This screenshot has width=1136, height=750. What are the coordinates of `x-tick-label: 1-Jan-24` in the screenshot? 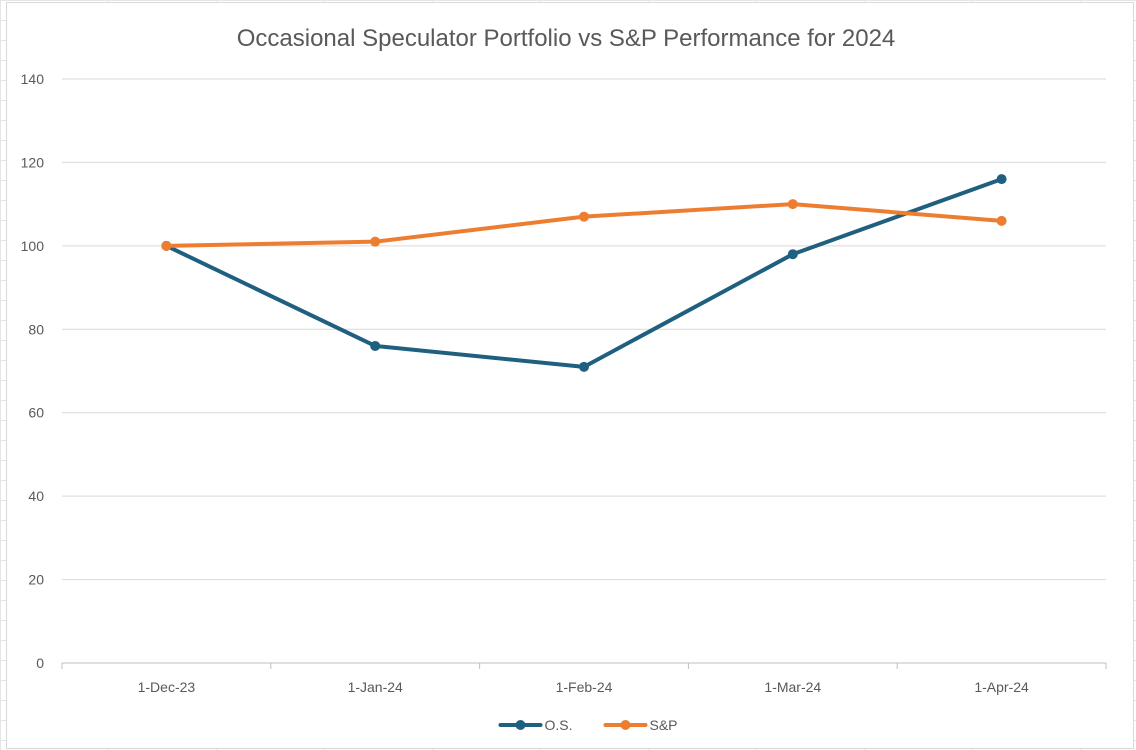 It's located at (375, 687).